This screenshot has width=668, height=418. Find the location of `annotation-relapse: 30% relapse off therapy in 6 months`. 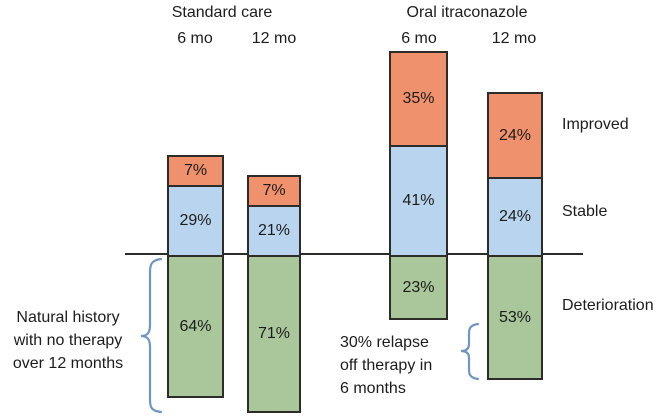

annotation-relapse: 30% relapse off therapy in 6 months is located at coordinates (410, 365).